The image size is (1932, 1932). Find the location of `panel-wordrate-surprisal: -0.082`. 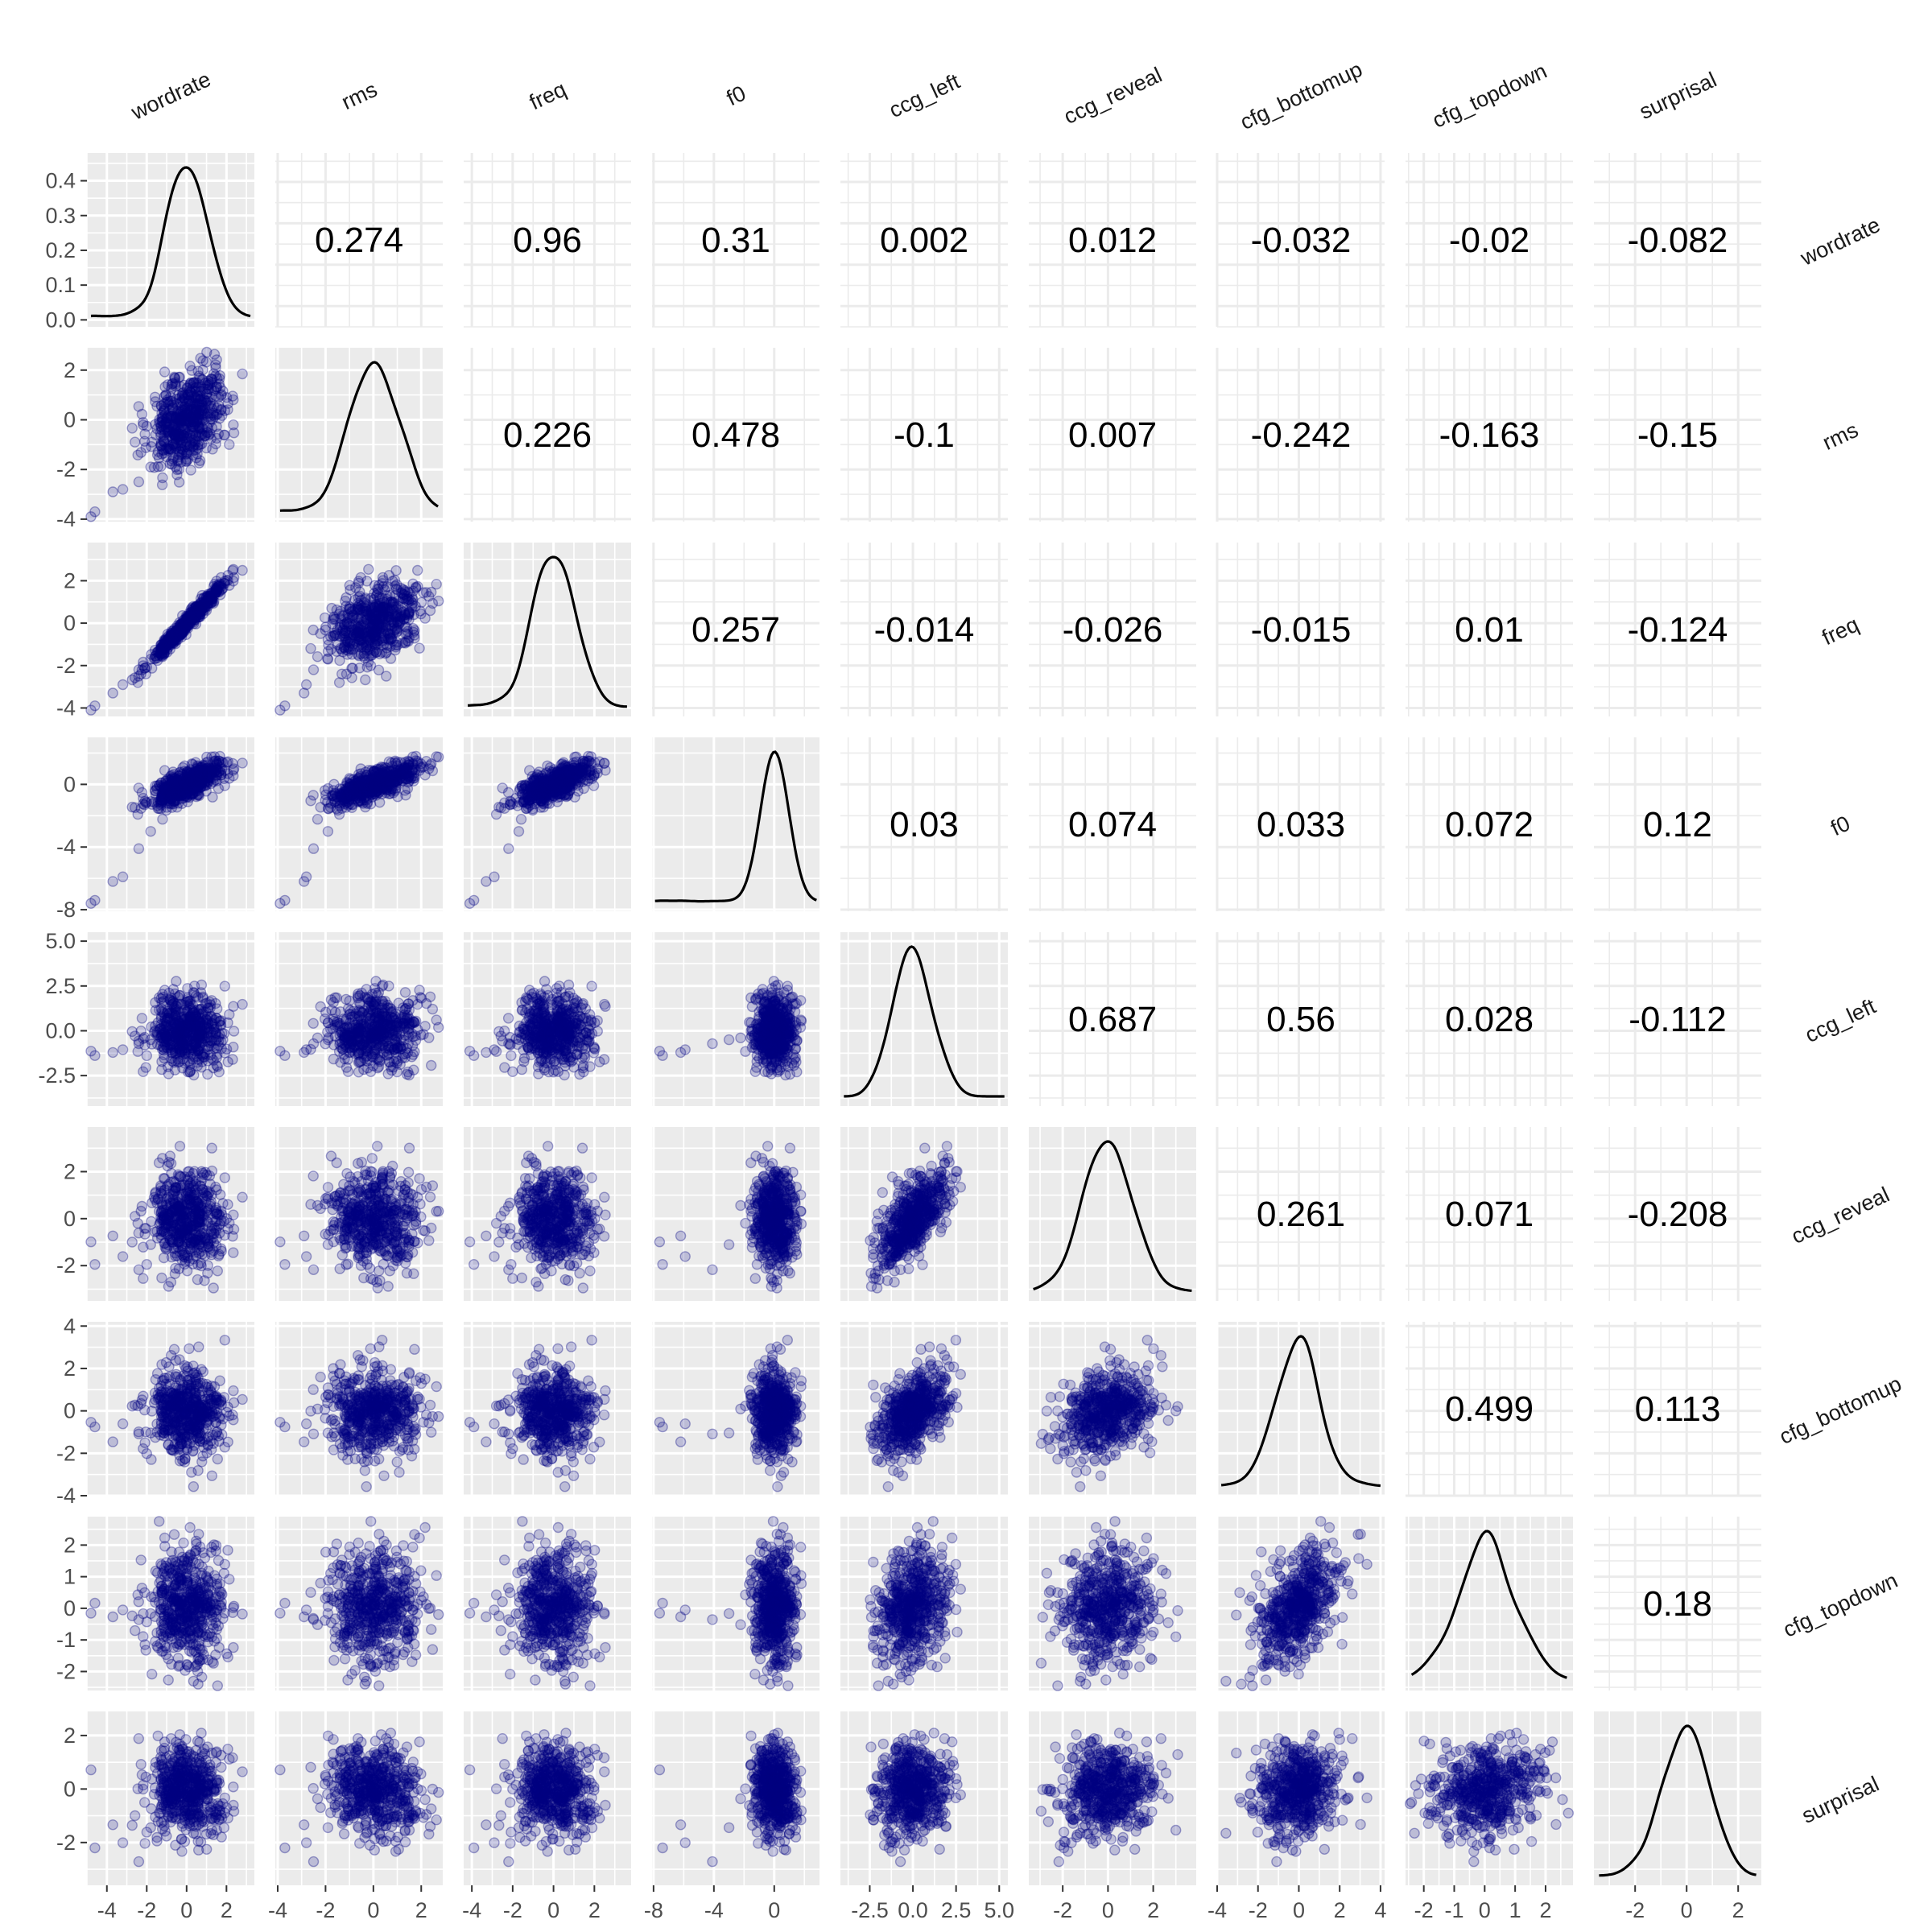

panel-wordrate-surprisal: -0.082 is located at coordinates (1677, 240).